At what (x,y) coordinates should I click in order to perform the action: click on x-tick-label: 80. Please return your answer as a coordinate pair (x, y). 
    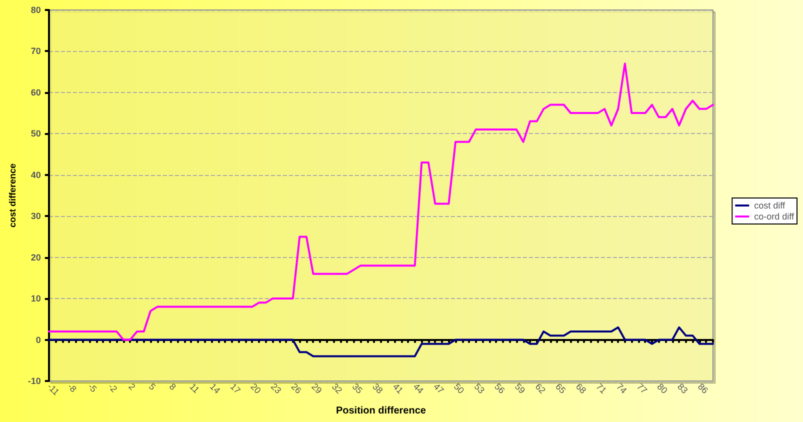
    Looking at the image, I should click on (662, 388).